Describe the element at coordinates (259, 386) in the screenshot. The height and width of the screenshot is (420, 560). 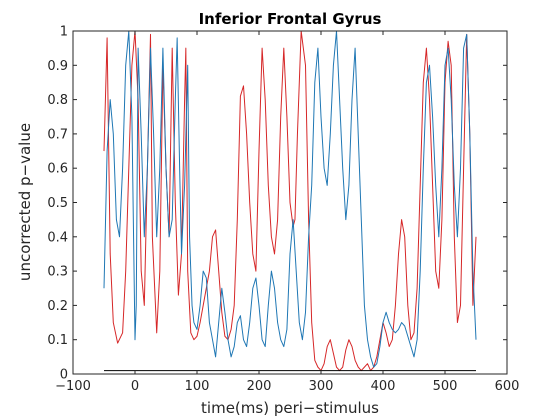
I see `x-tick-label: 200` at that location.